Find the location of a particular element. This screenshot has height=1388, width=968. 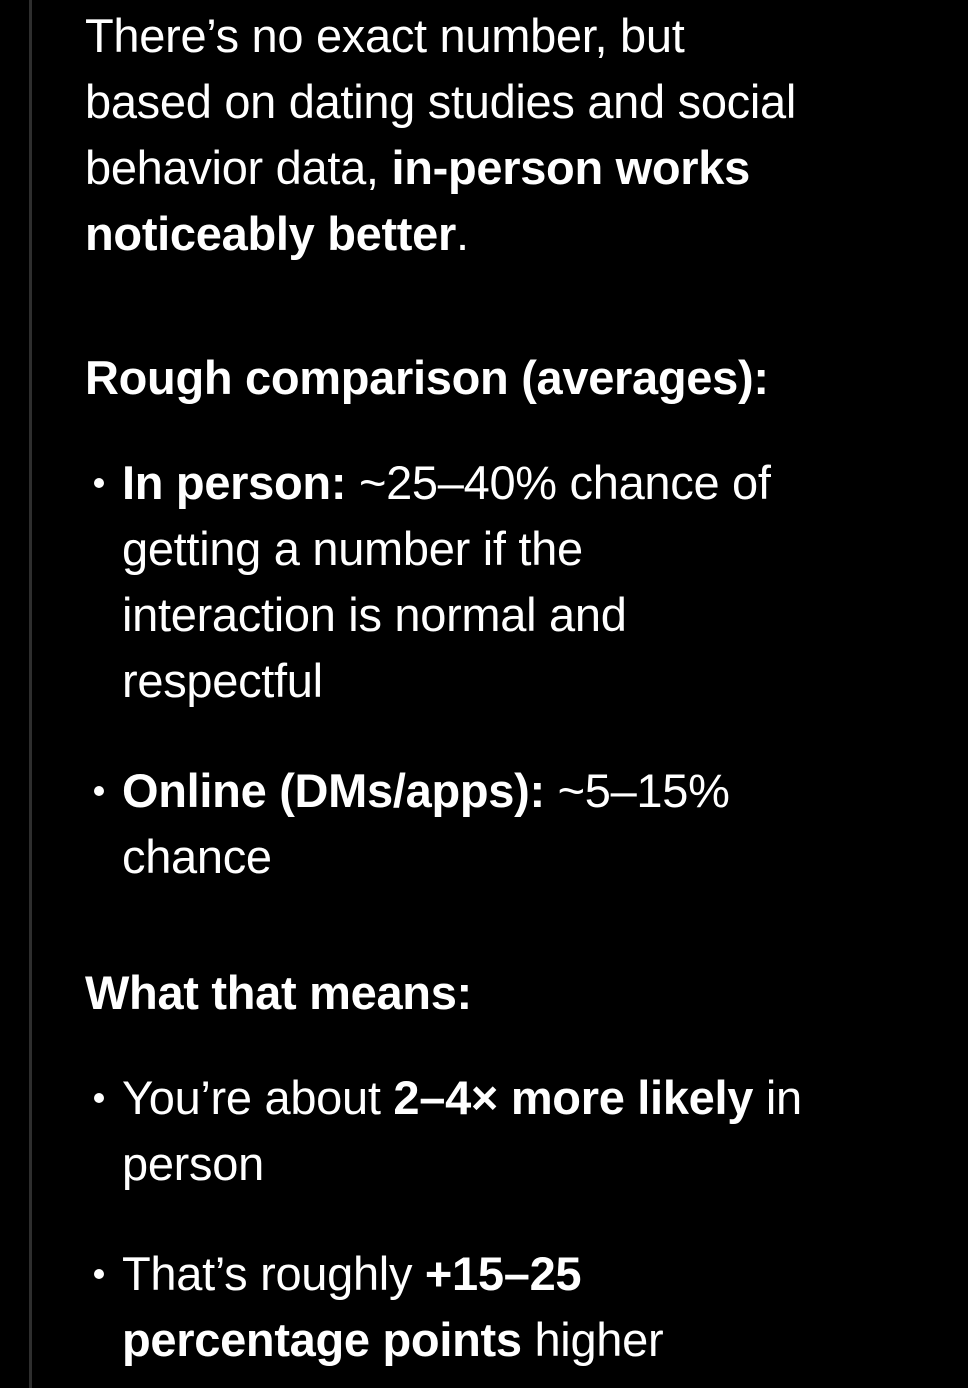

text-segment: ~25–40% chance of is located at coordinates (558, 482).